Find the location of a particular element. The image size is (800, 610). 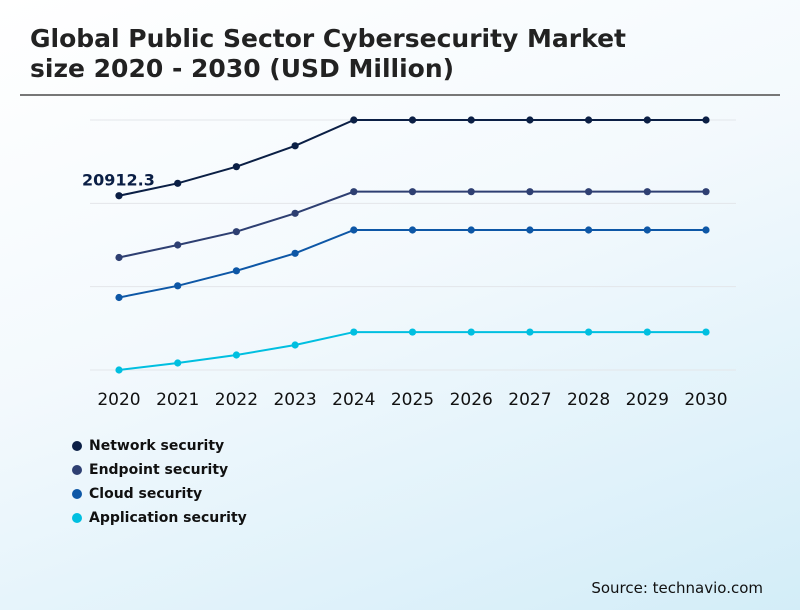

legend-item: Endpoint security is located at coordinates (159, 470).